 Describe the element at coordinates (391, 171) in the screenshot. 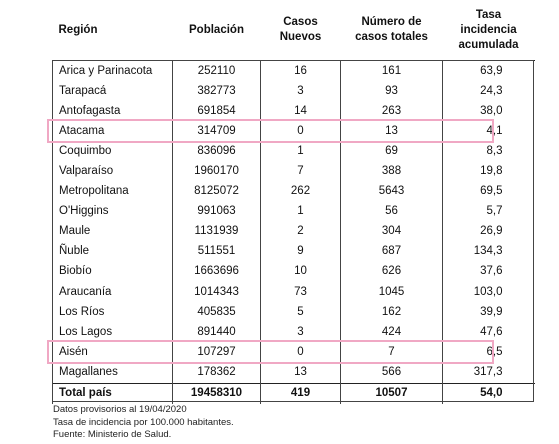

I see `cell-totales: 388` at that location.